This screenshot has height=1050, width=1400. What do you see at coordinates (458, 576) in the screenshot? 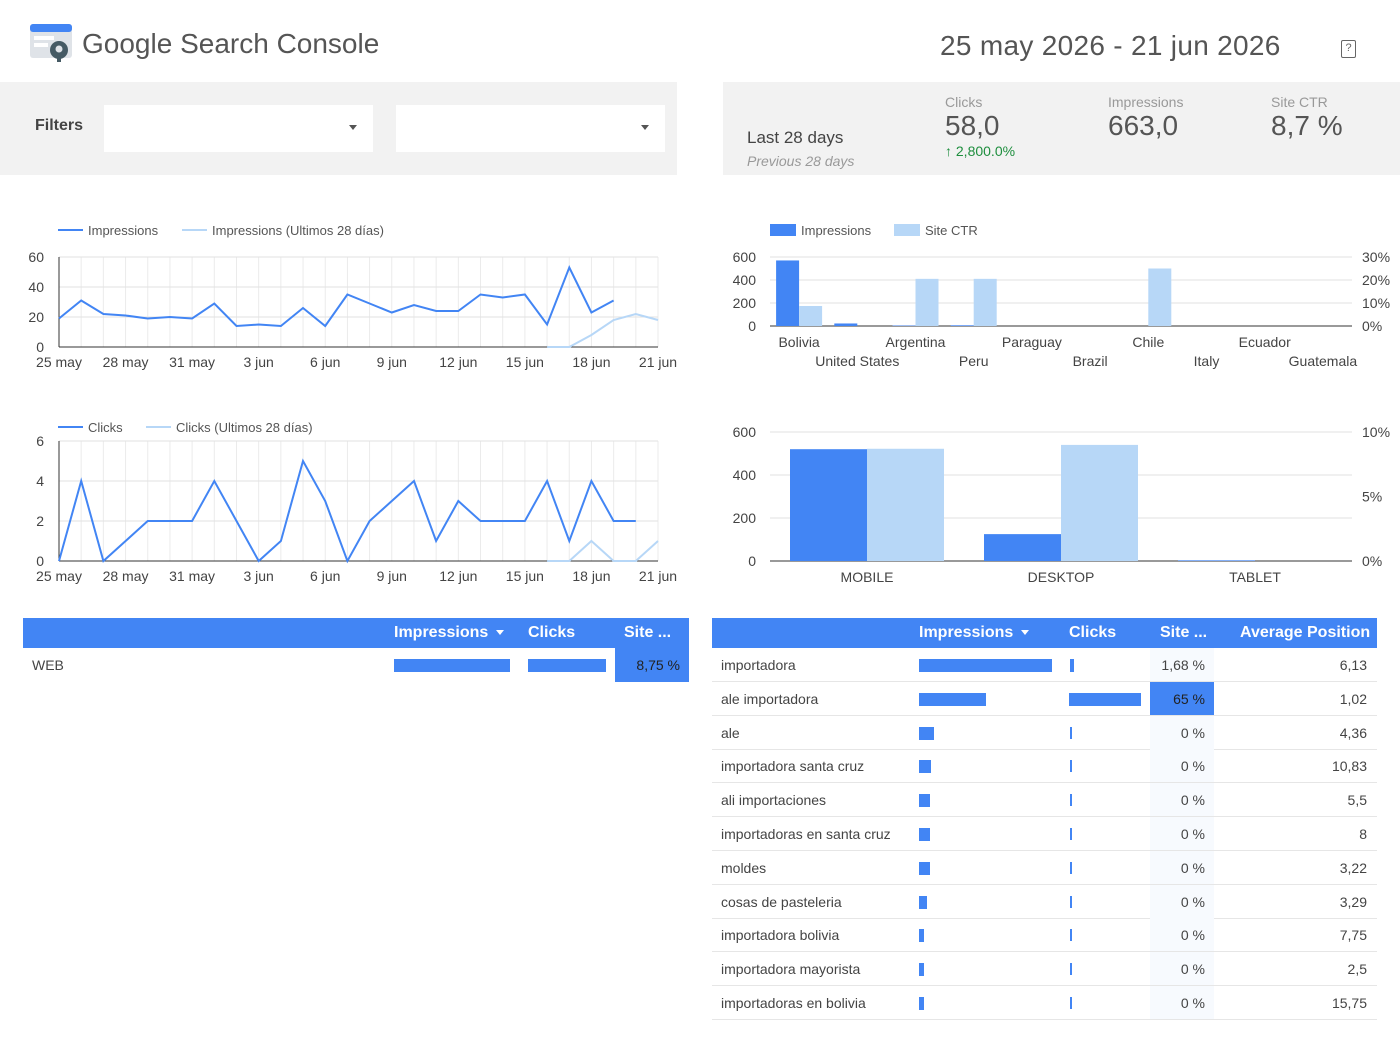
I see `x-tick-label: 12 jun` at bounding box center [458, 576].